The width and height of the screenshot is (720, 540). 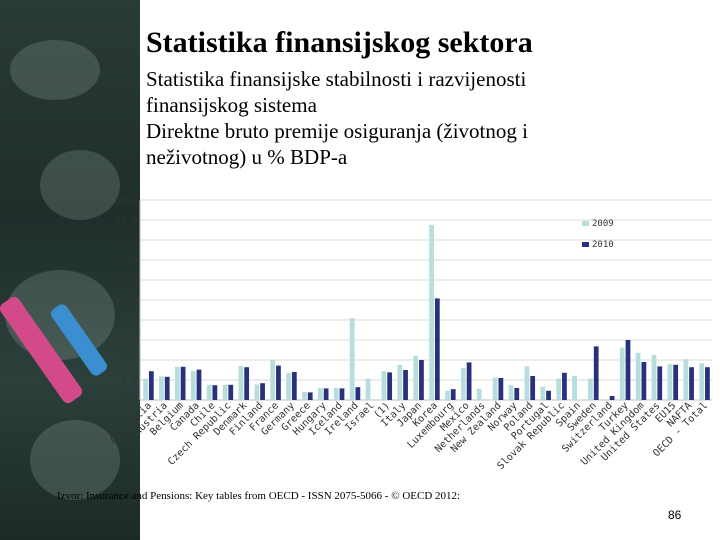 What do you see at coordinates (129, 402) in the screenshot?
I see `y-tick-label: 0.0` at bounding box center [129, 402].